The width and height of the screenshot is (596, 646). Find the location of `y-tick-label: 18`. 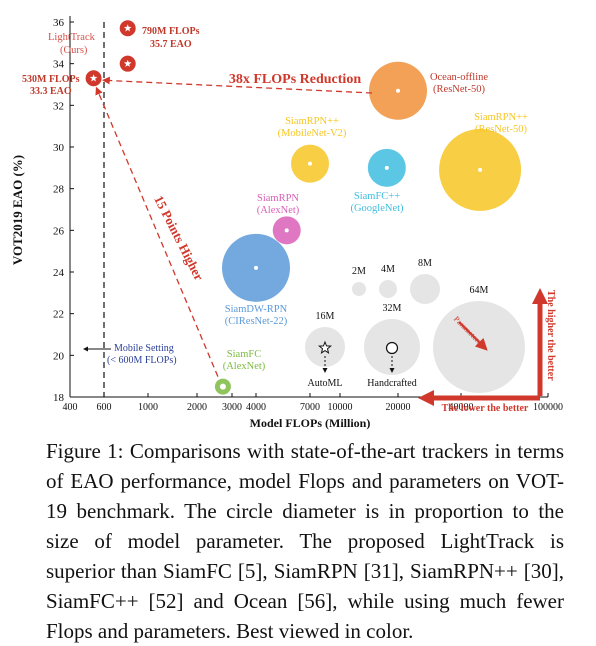

y-tick-label: 18 is located at coordinates (59, 398).